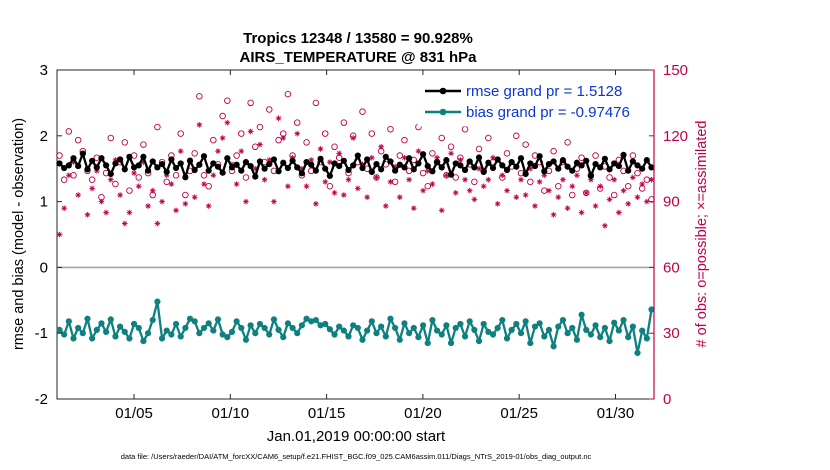 This screenshot has width=830, height=470. Describe the element at coordinates (667, 399) in the screenshot. I see `y-right-tick-label: 0` at that location.